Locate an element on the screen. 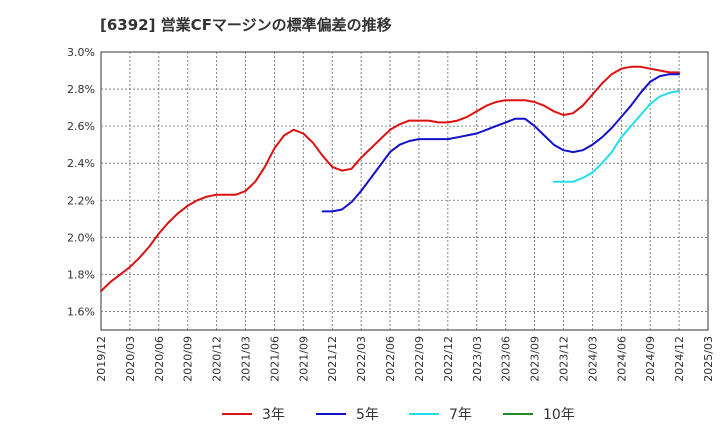 The height and width of the screenshot is (440, 720). legend-label-3年: 3年 is located at coordinates (273, 415).